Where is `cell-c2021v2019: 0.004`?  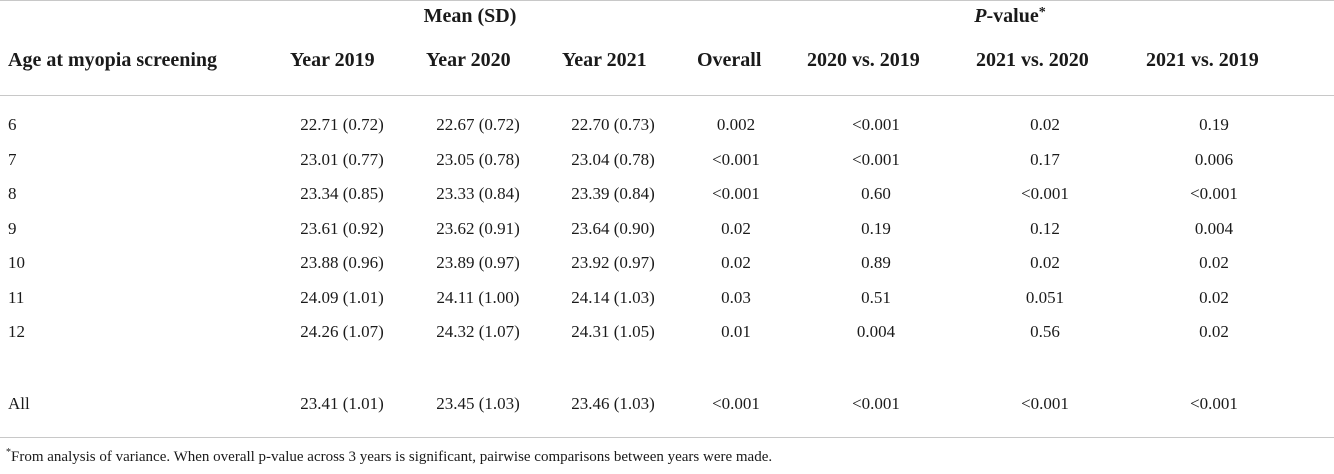
cell-c2021v2019: 0.004 is located at coordinates (1214, 228).